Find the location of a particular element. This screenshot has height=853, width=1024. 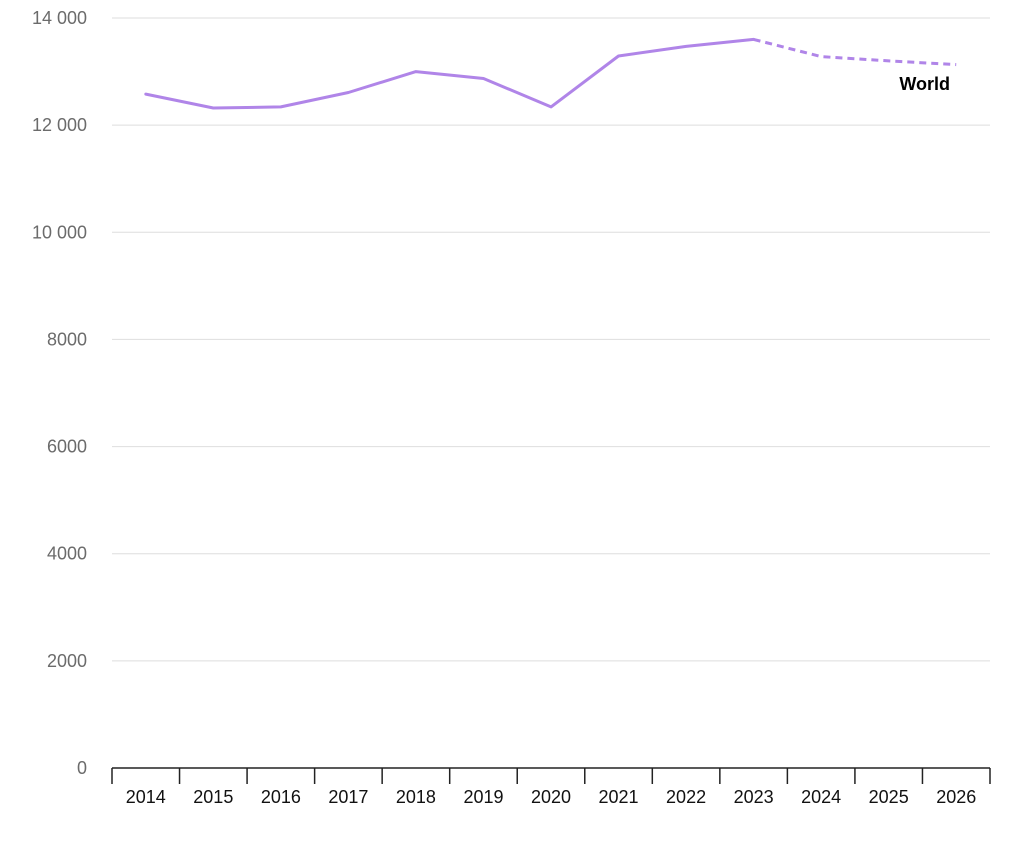

series-line-world-actual is located at coordinates (450, 73).